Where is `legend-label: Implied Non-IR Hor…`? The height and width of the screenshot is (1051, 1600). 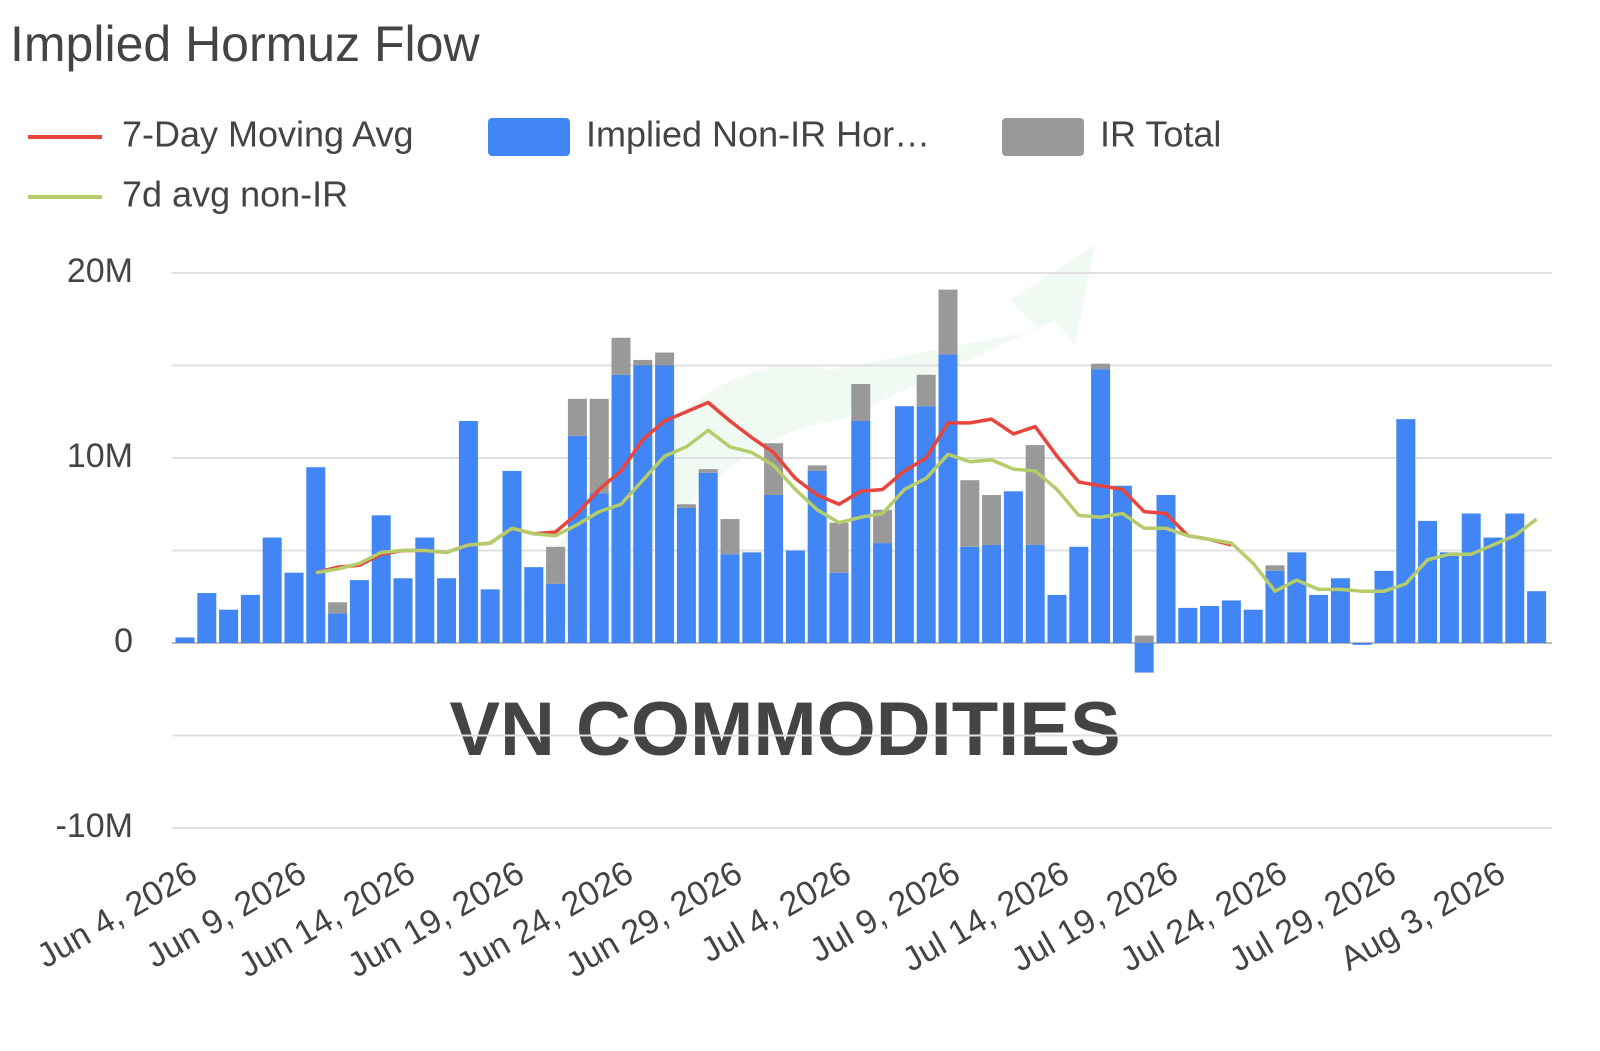 legend-label: Implied Non-IR Hor… is located at coordinates (758, 134).